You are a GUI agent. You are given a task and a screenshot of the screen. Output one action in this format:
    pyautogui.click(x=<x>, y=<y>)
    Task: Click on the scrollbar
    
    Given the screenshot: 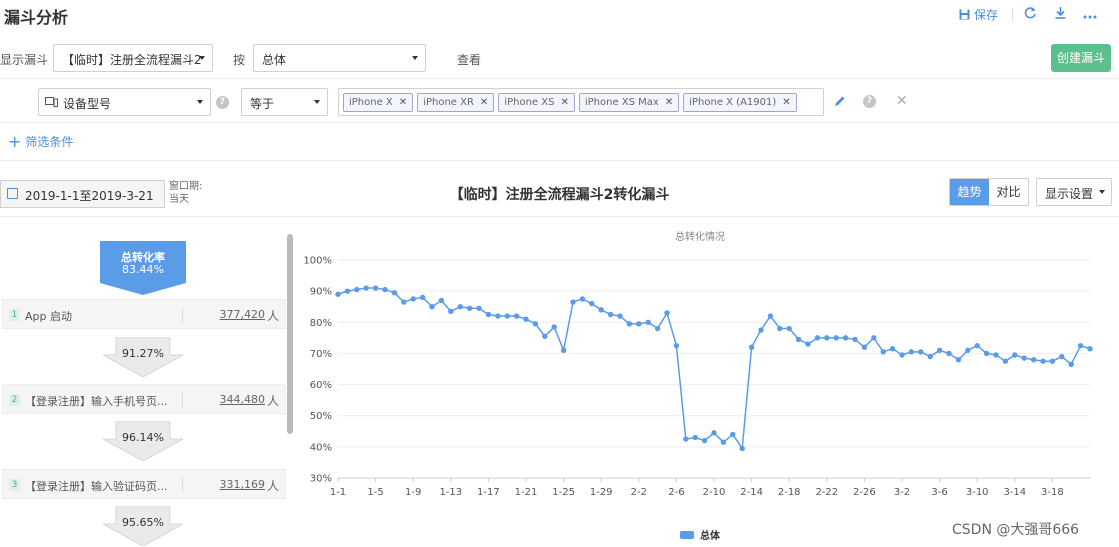 What is the action you would take?
    pyautogui.click(x=290, y=334)
    